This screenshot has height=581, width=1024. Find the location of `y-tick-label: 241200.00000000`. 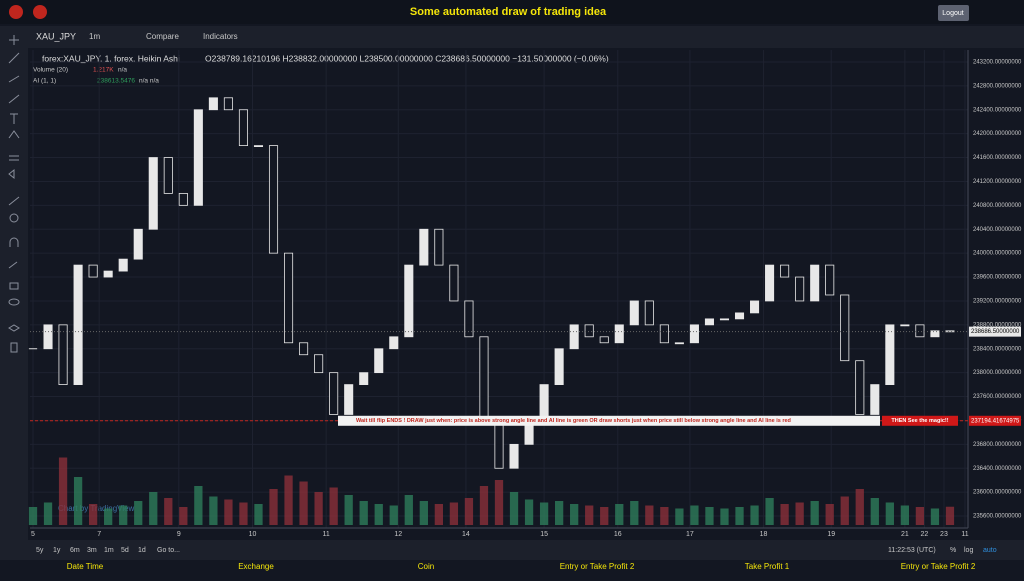

y-tick-label: 241200.00000000 is located at coordinates (997, 182).